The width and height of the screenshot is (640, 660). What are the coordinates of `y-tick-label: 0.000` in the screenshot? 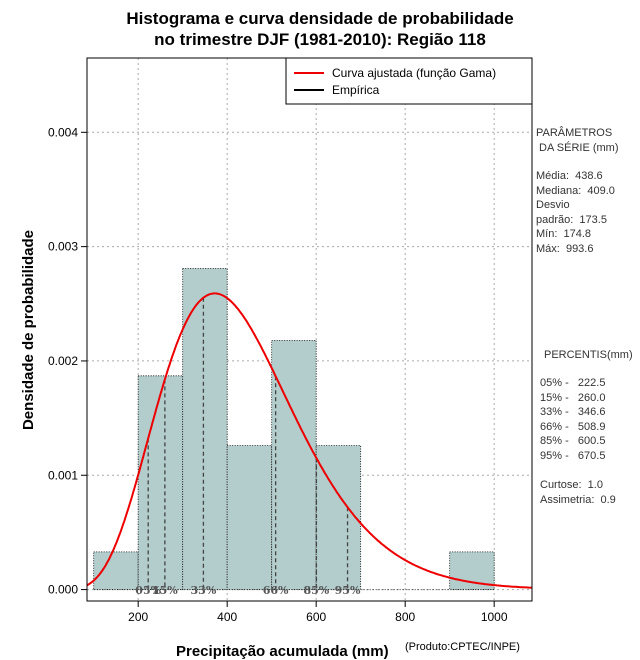 It's located at (63, 590).